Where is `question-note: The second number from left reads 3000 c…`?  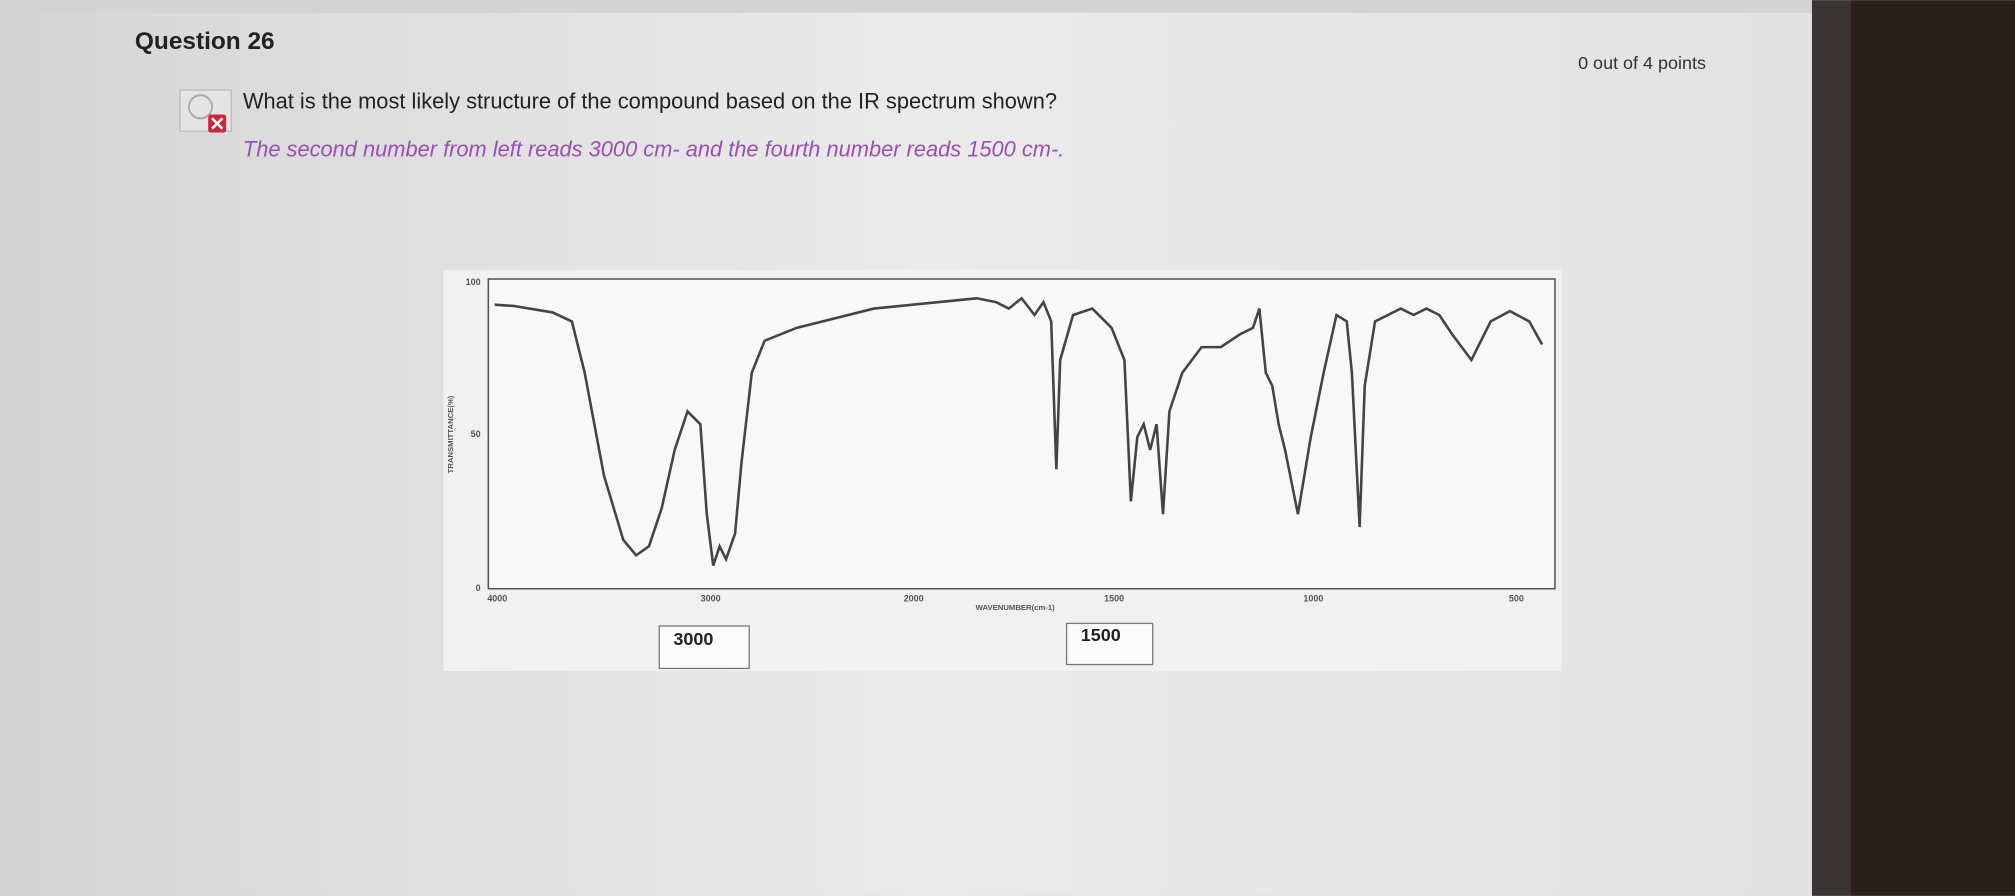 question-note: The second number from left reads 3000 c… is located at coordinates (653, 148).